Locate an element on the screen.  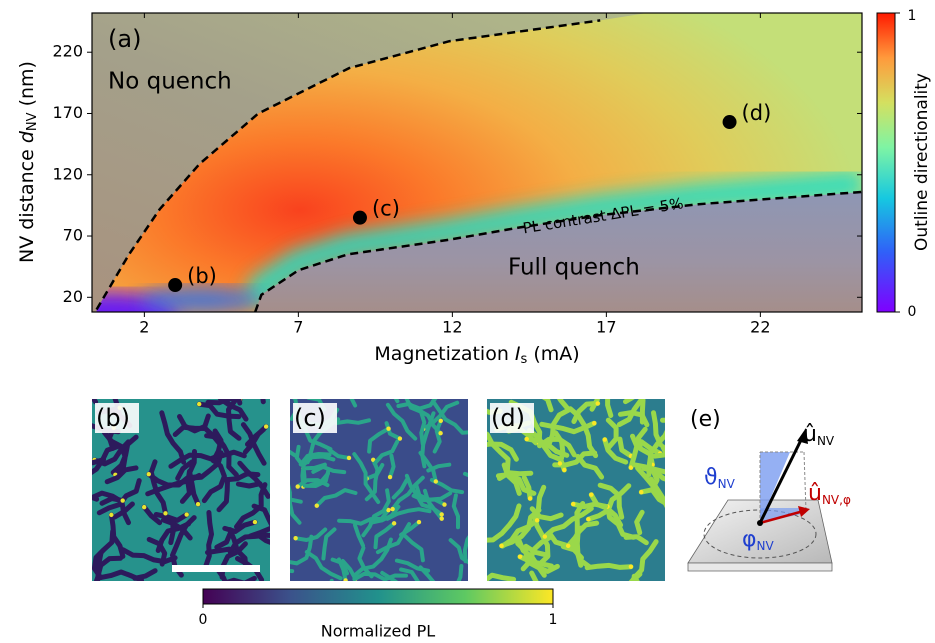
label-bg is located at coordinates (512, 418).